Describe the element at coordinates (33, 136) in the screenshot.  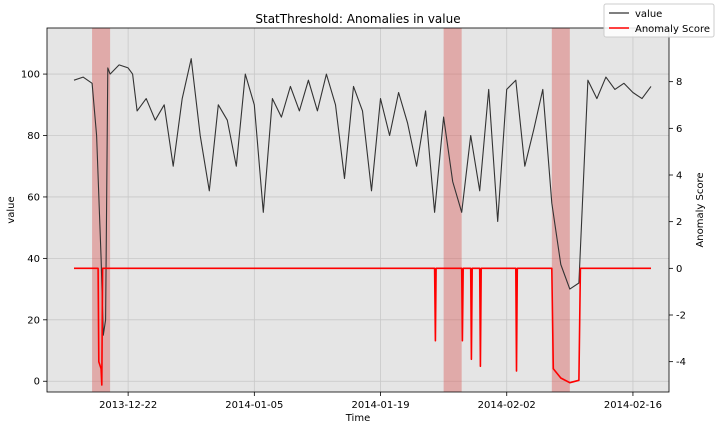
I see `y-tick-label: 80` at that location.